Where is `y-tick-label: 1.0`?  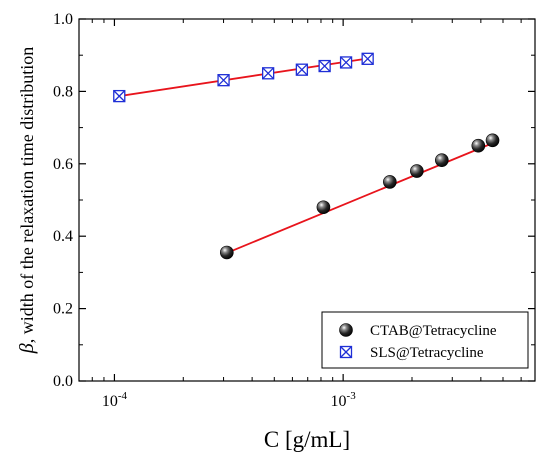
y-tick-label: 1.0 is located at coordinates (63, 19).